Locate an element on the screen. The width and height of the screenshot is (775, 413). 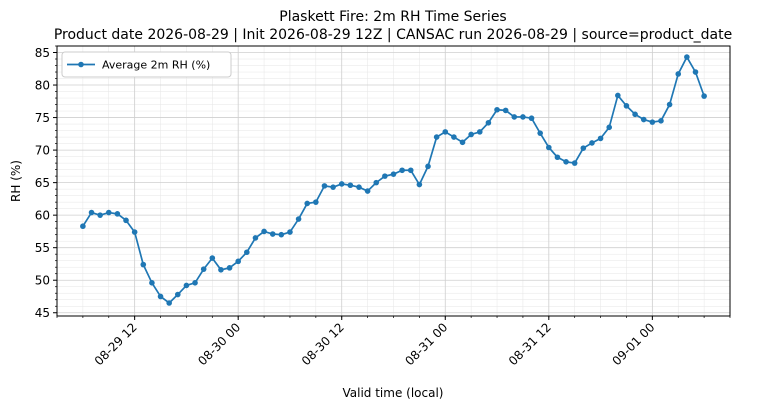
x-axis-label: Valid time (local) is located at coordinates (393, 393).